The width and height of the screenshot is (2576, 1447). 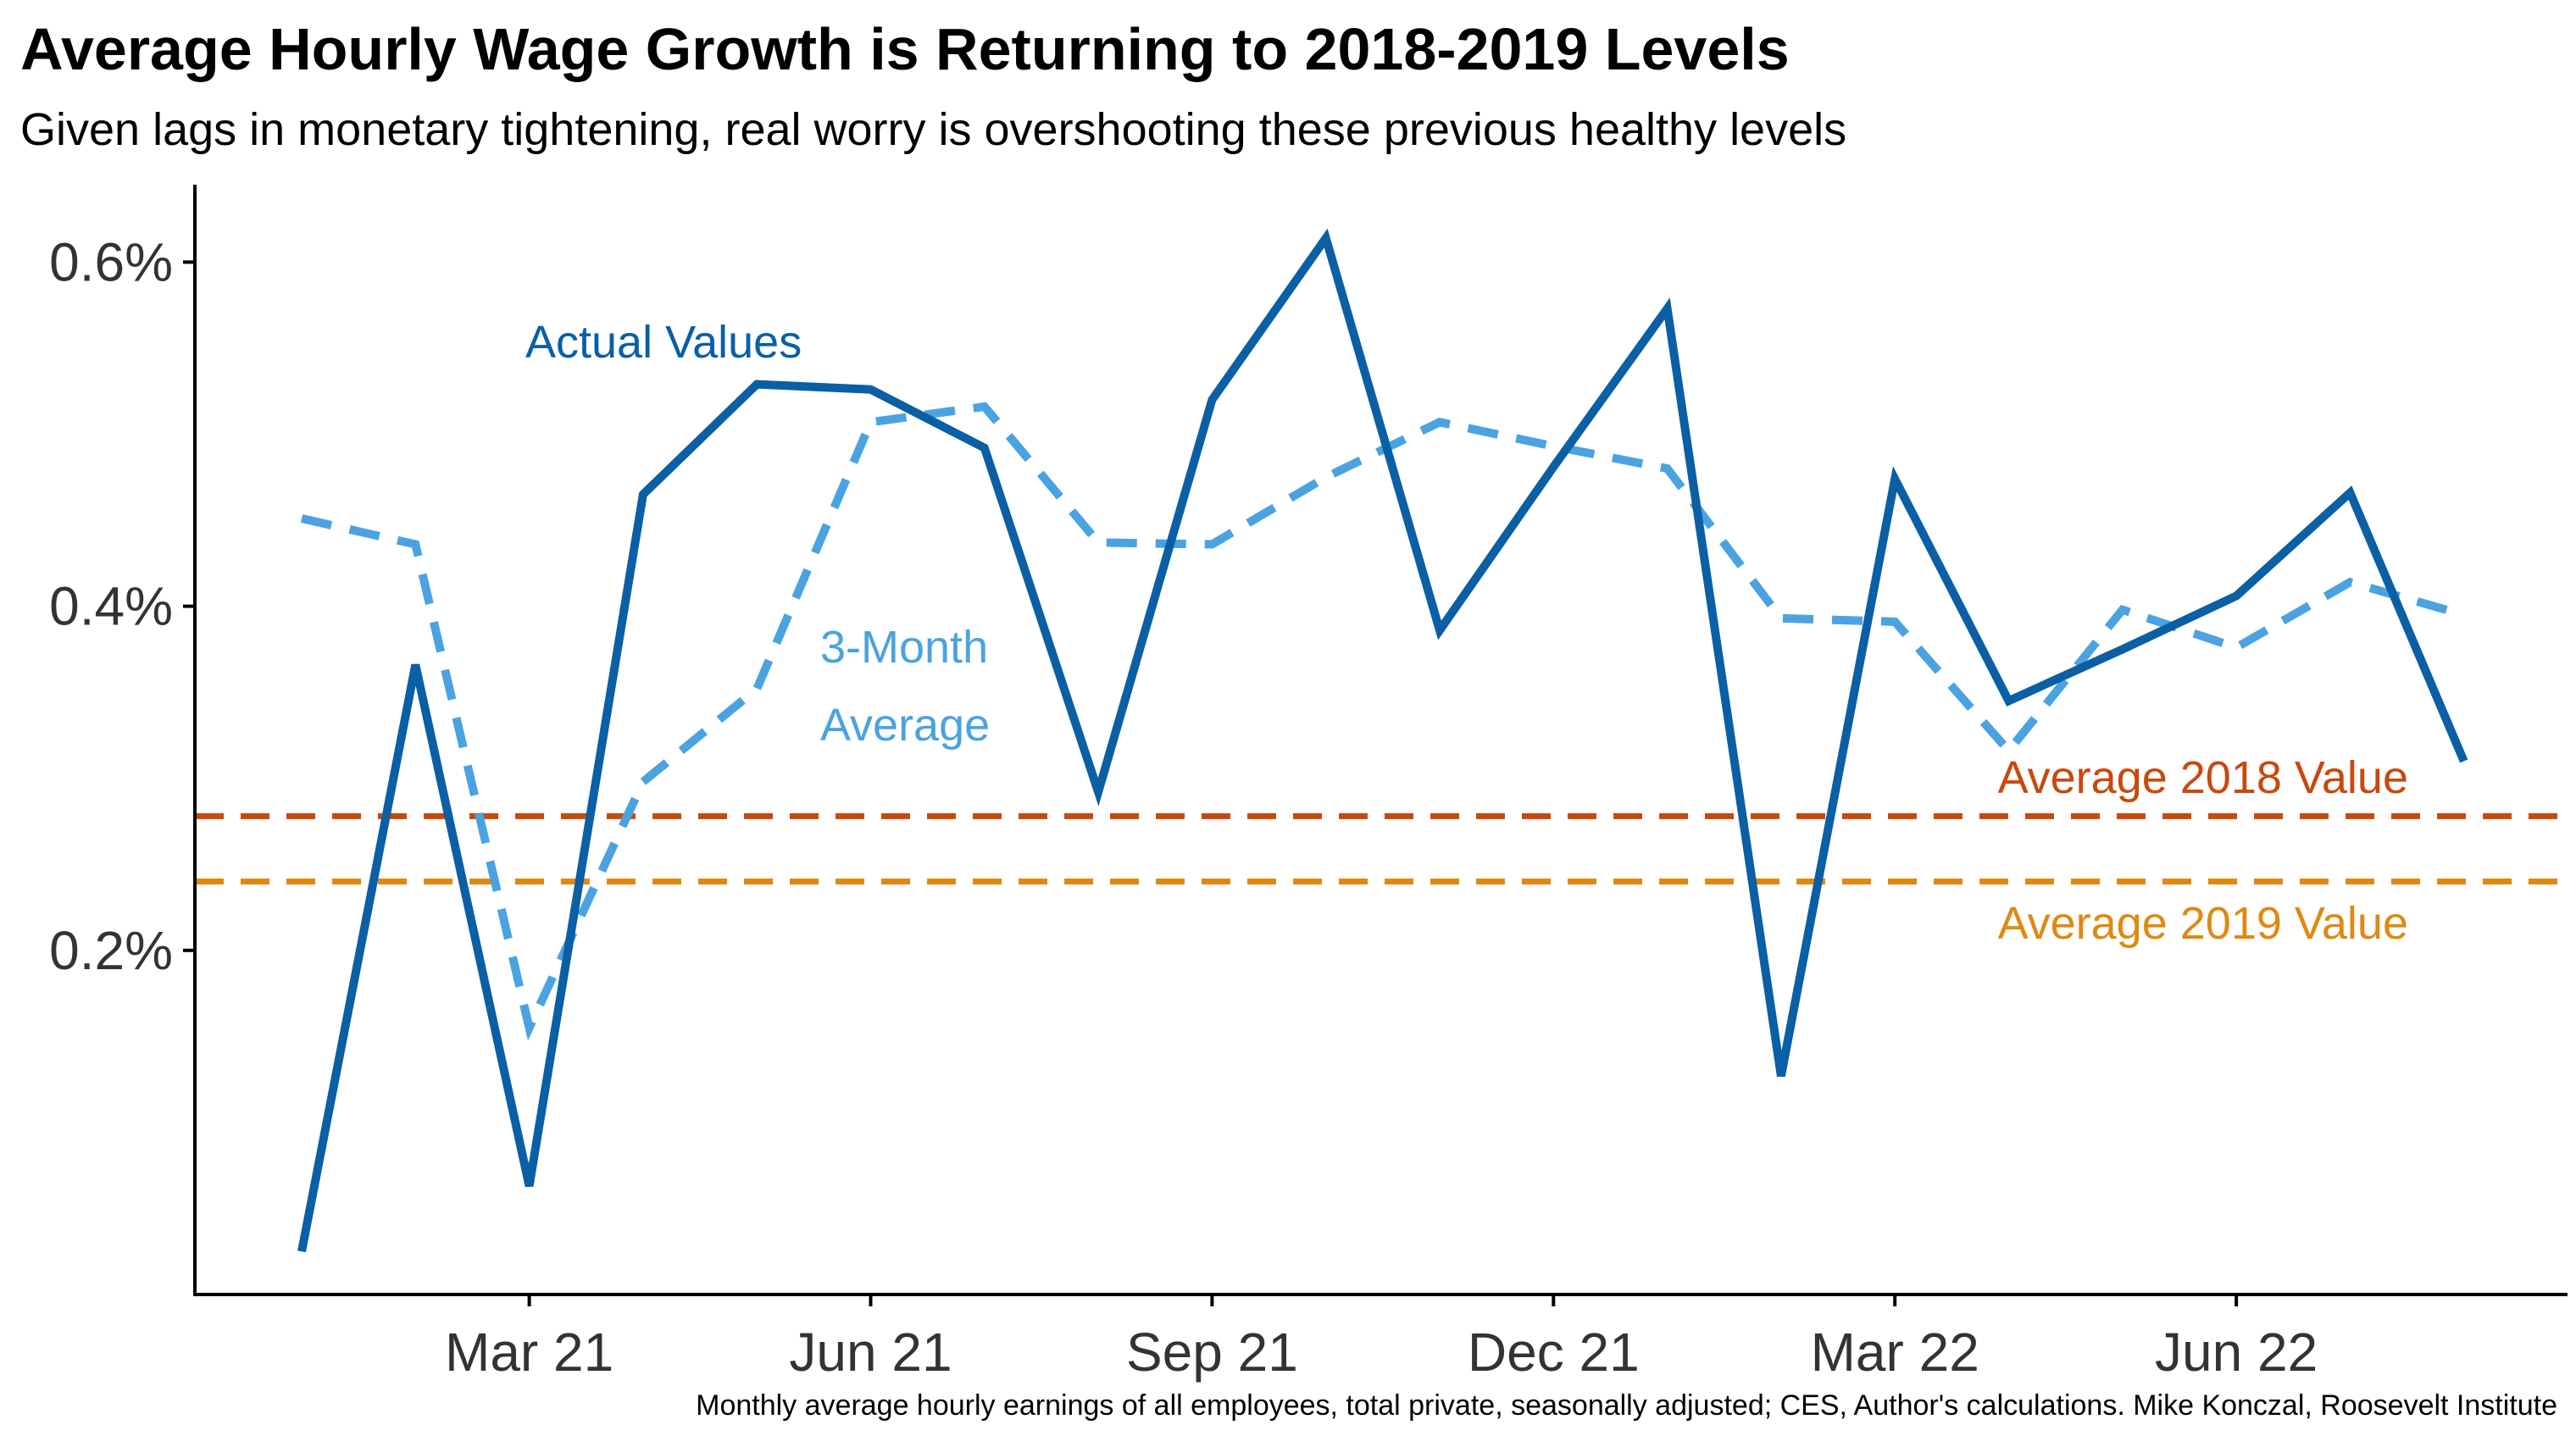 I want to click on x-tick-label: Sep 21, so click(x=1212, y=1352).